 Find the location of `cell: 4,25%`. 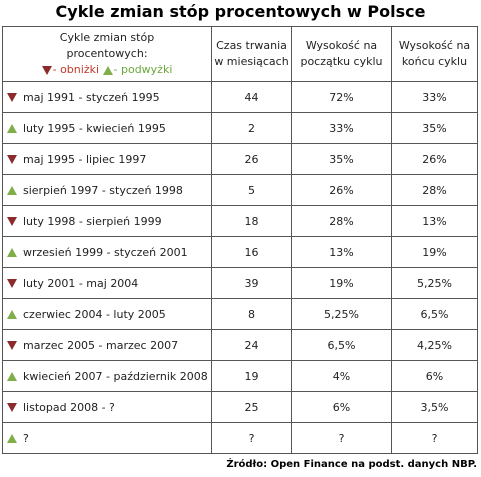

cell: 4,25% is located at coordinates (434, 345).